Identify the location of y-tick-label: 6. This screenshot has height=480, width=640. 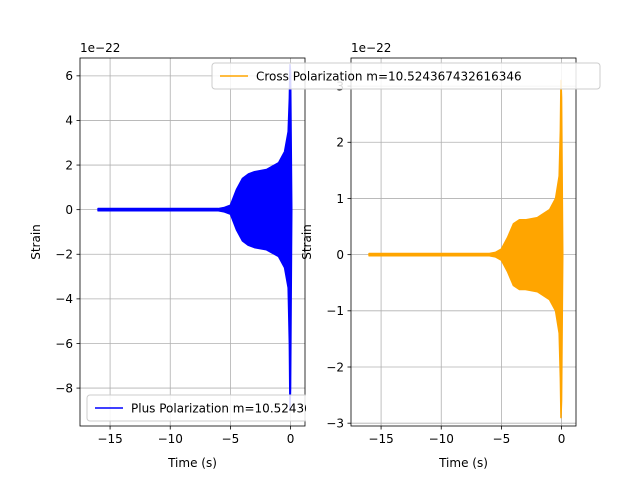
(69, 76).